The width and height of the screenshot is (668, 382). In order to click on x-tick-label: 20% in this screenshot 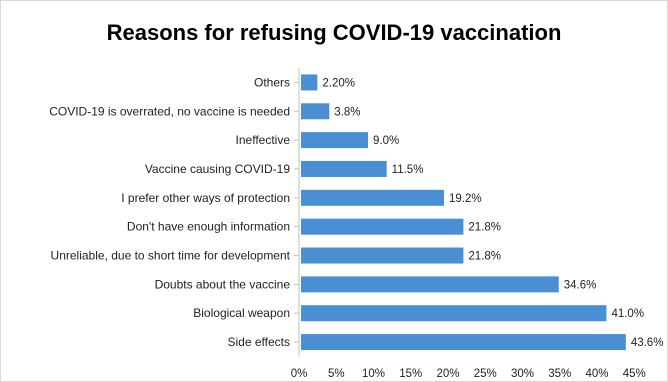, I will do `click(447, 374)`.